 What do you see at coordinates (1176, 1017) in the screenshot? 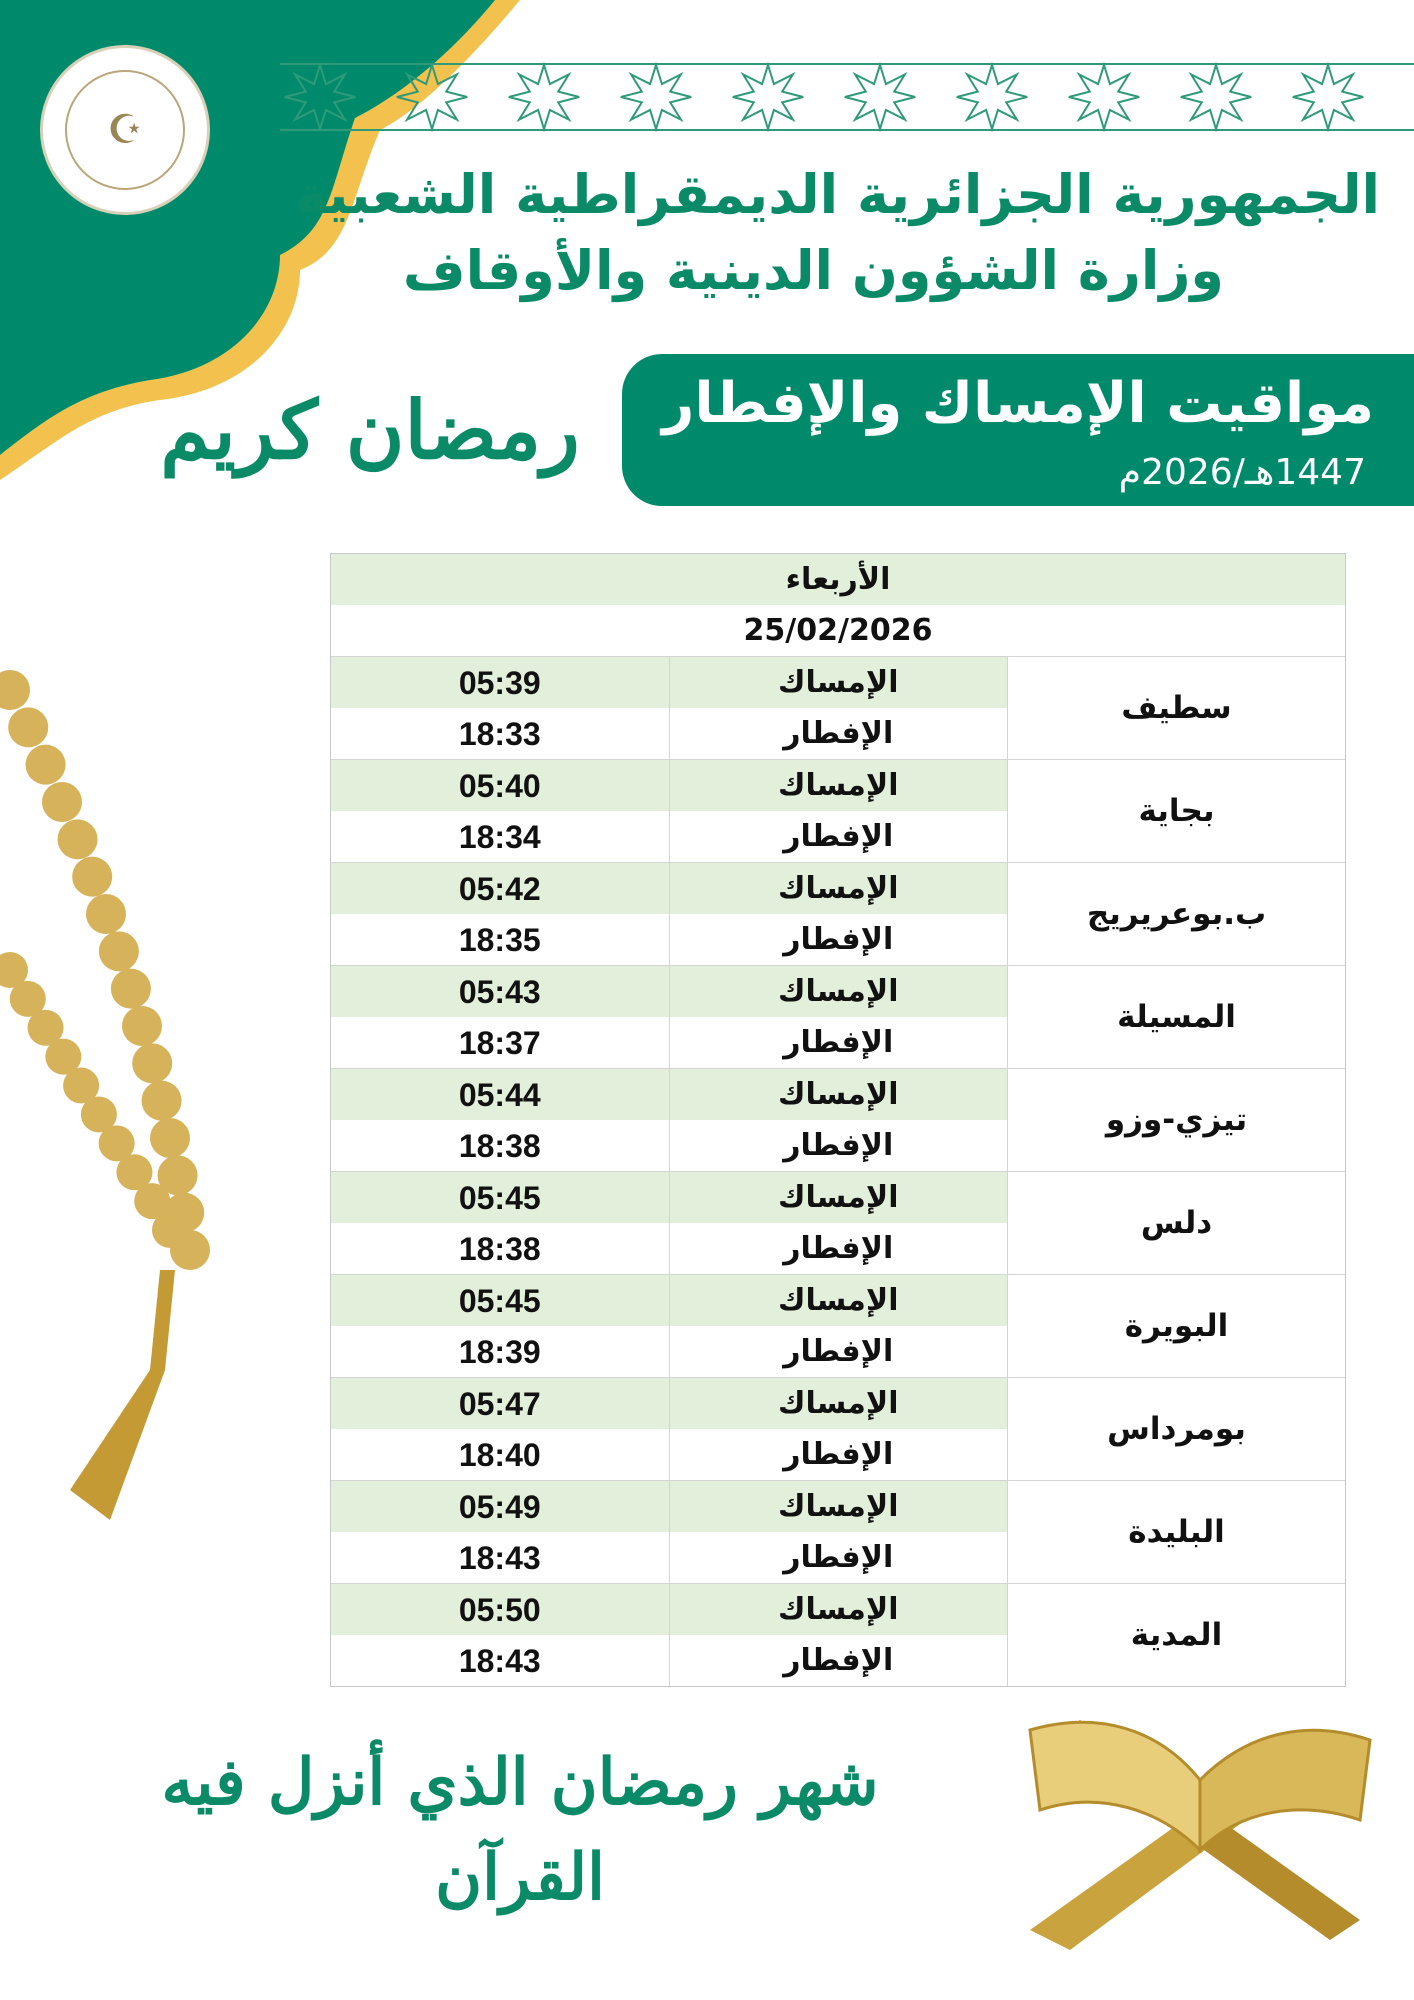
I see `city-name: المسيلة` at bounding box center [1176, 1017].